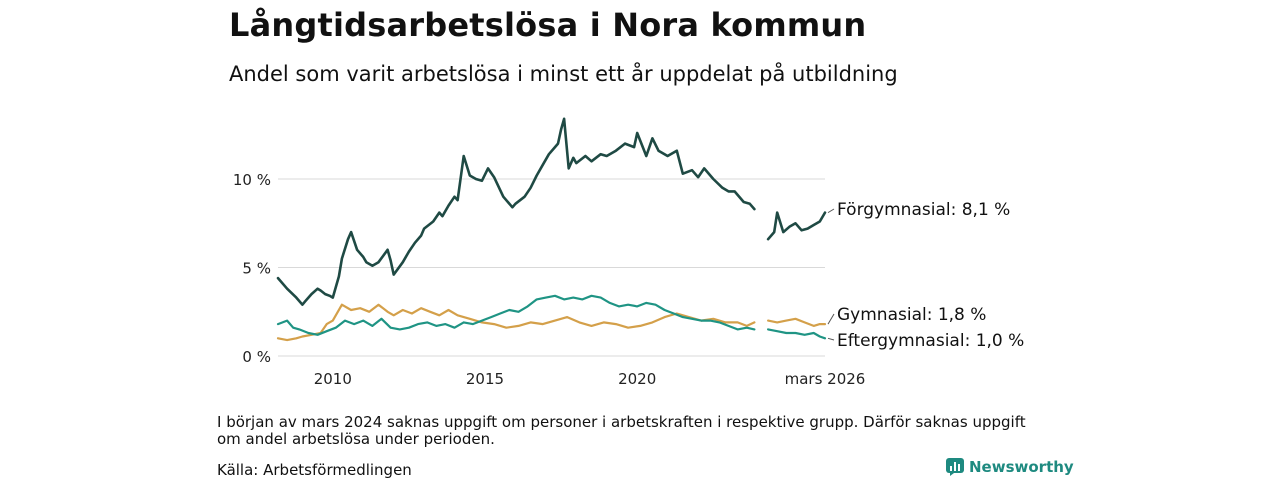  I want to click on end-label-eftergymnasial: Eftergymnasial: 1,0 %, so click(930, 341).